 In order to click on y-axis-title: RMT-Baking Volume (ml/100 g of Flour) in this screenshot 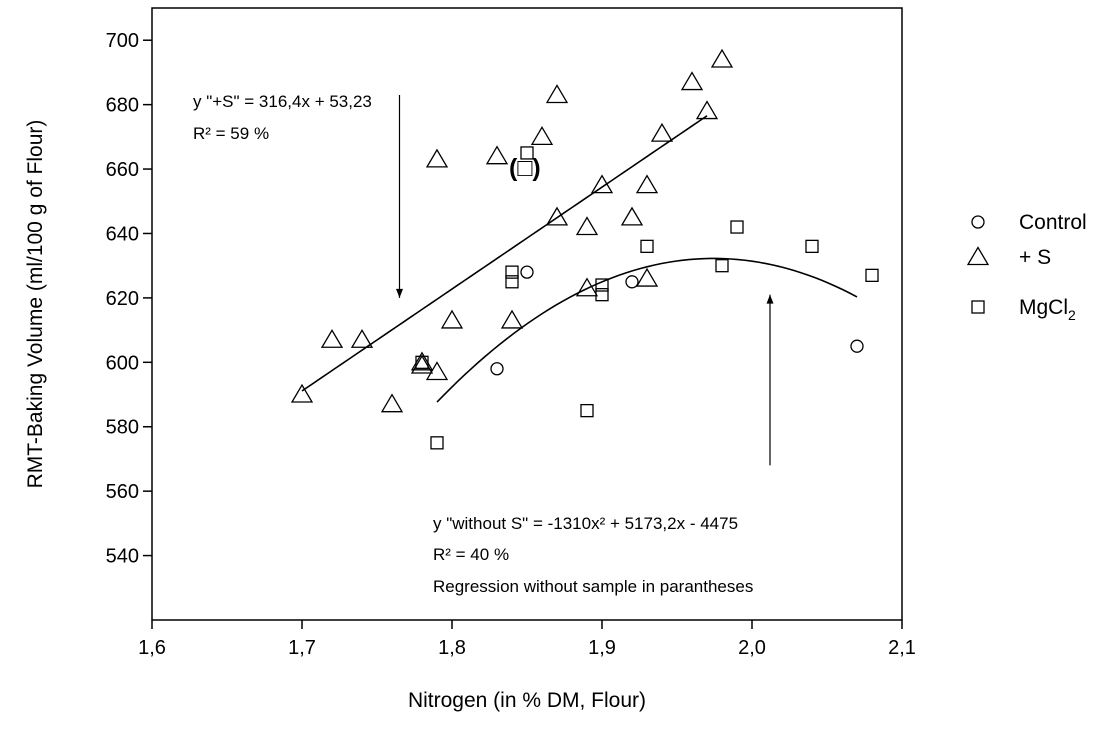, I will do `click(35, 304)`.